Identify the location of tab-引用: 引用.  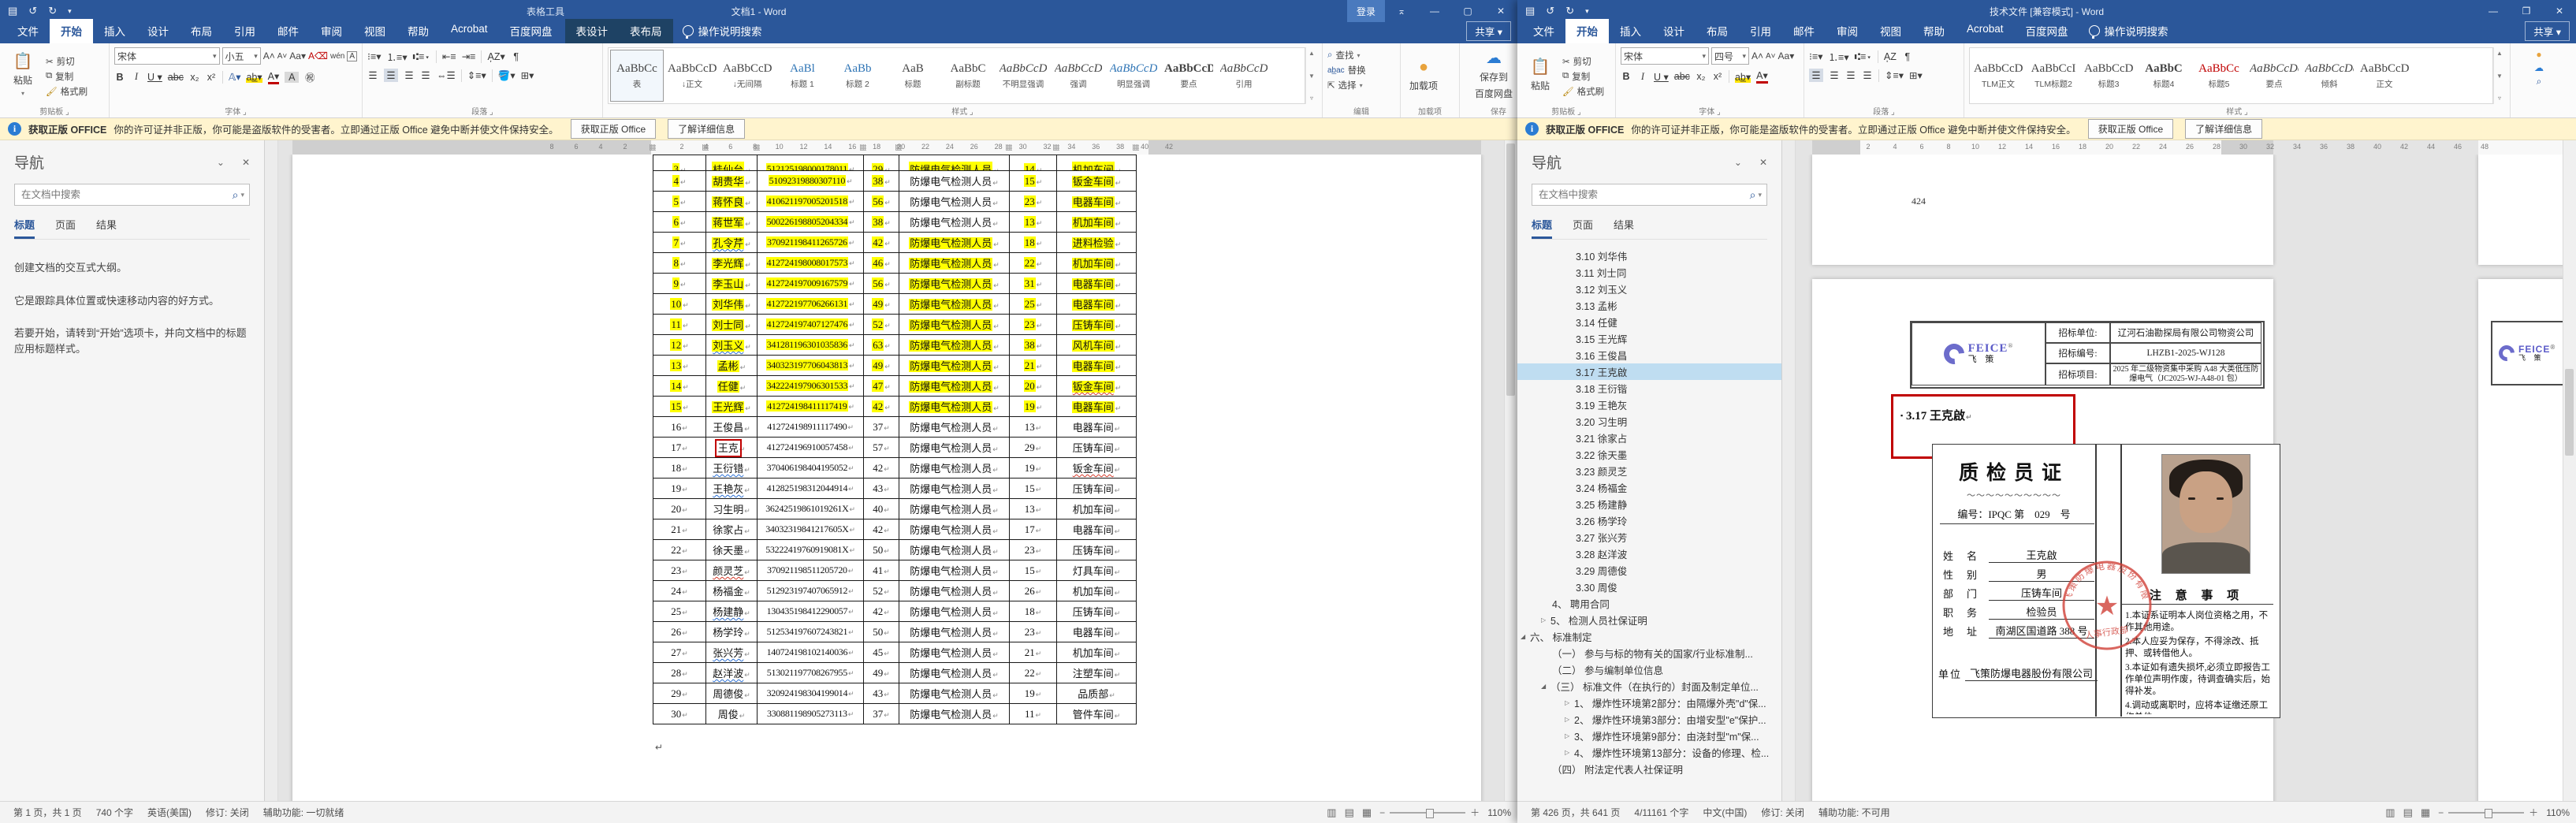
(1760, 32).